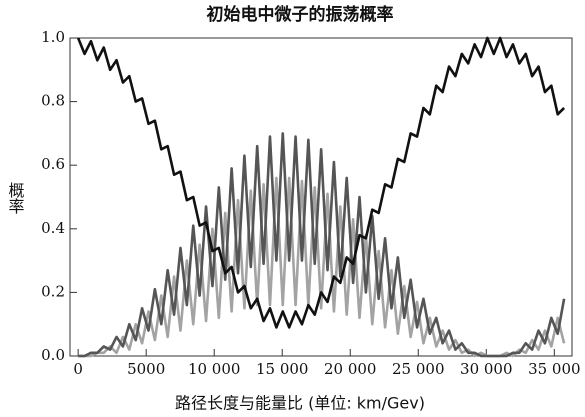 The height and width of the screenshot is (417, 585). I want to click on y-tick-label: 0.8, so click(53, 101).